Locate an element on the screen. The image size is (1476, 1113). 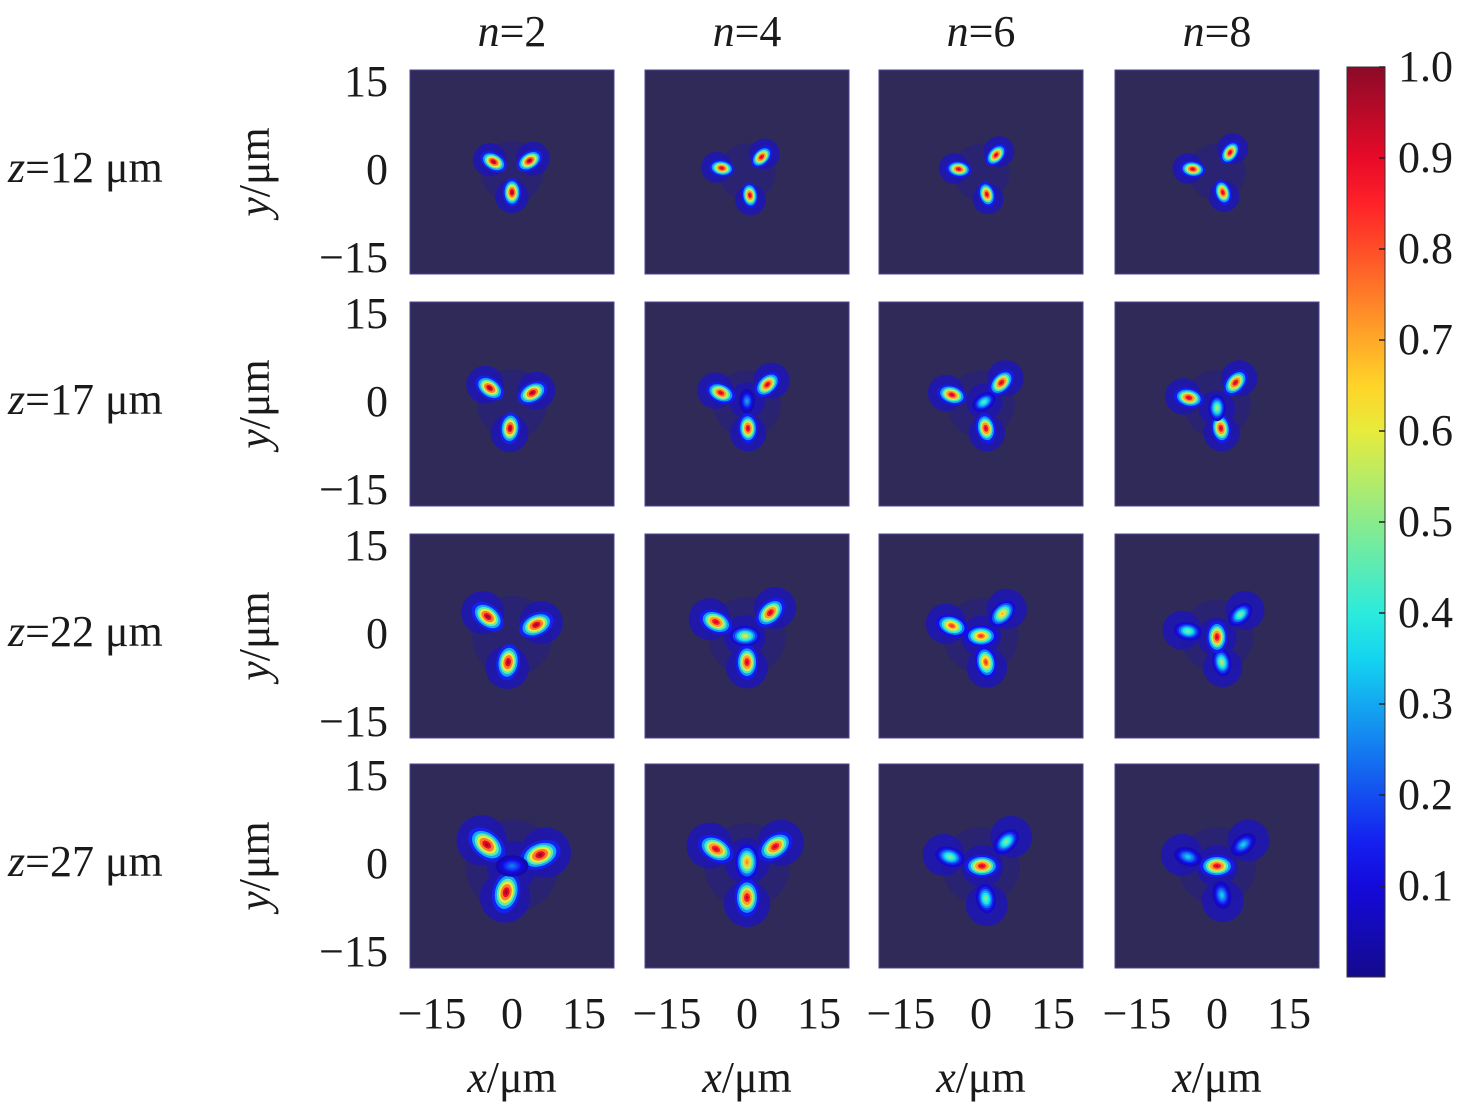
colorbar-tick-text: 0.8 is located at coordinates (1425, 248).